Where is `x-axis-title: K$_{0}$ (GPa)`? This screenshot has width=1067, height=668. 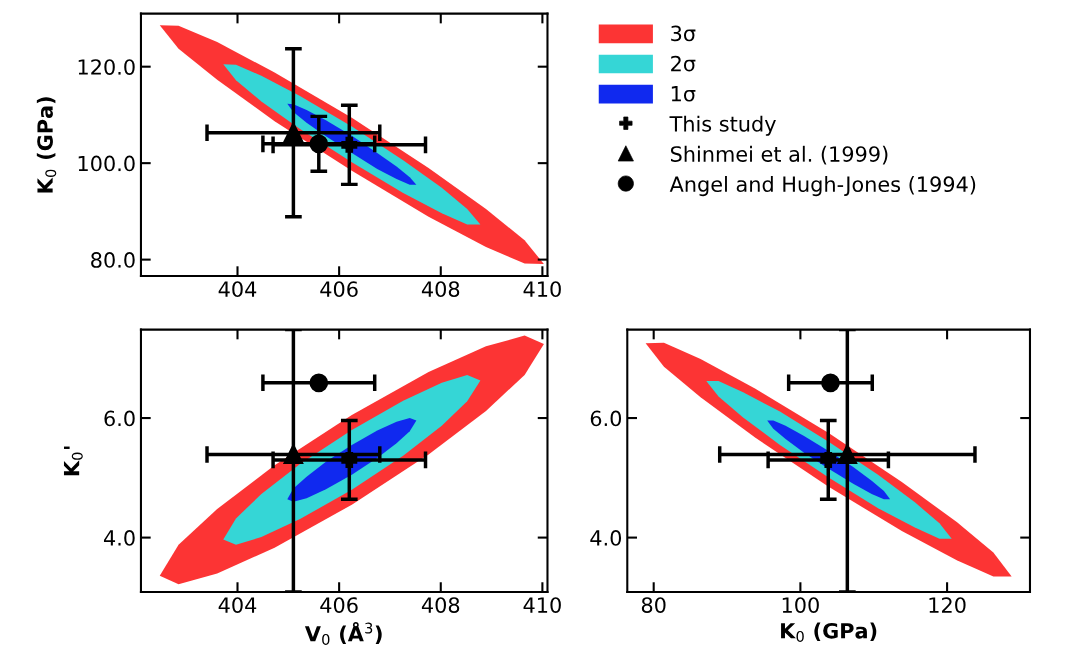
x-axis-title: K$_{0}$ (GPa) is located at coordinates (829, 632).